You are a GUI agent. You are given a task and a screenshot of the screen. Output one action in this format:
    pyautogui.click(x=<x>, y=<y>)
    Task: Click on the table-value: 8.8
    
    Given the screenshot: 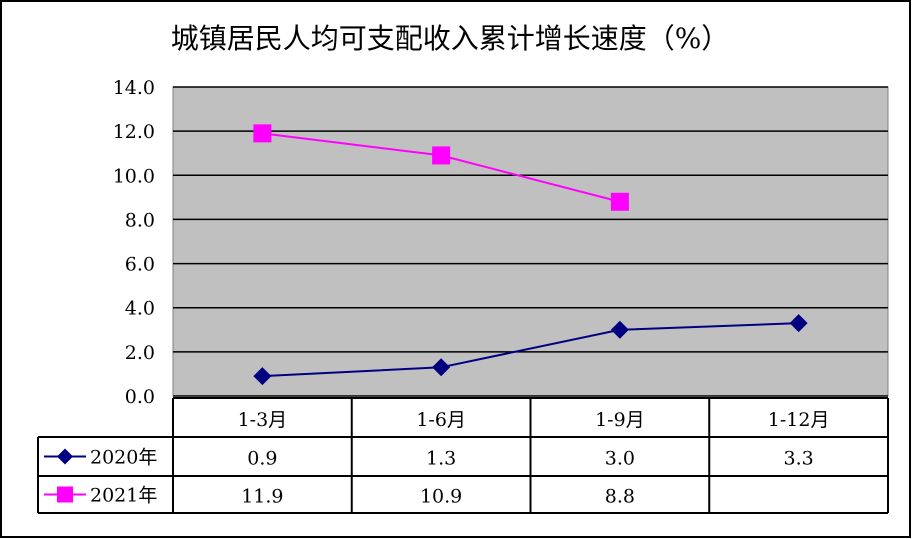 What is the action you would take?
    pyautogui.click(x=620, y=497)
    